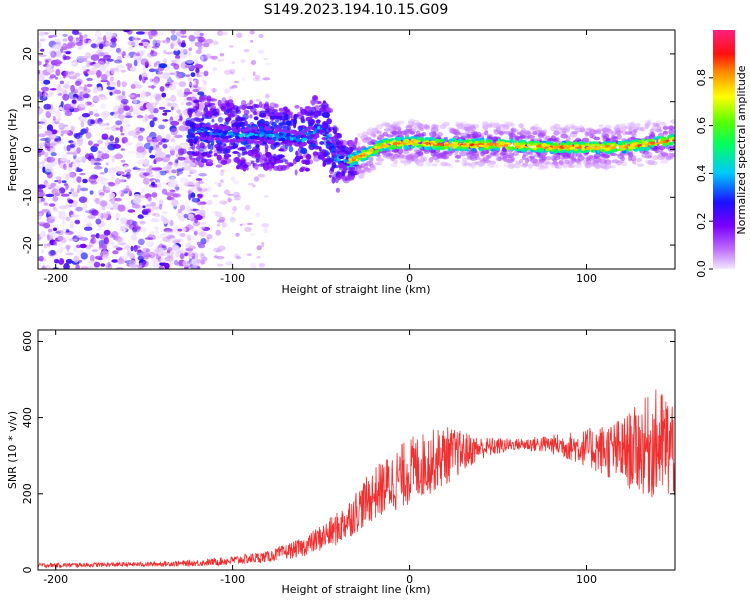 This screenshot has width=750, height=600. I want to click on x-tick-label: 100, so click(586, 579).